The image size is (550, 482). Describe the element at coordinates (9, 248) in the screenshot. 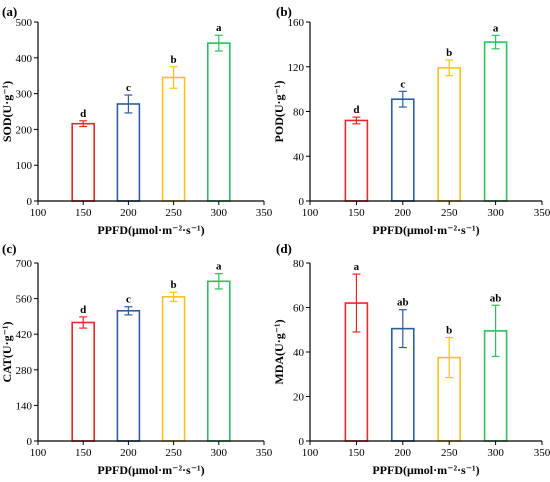

I see `panel-tag: (c)` at that location.